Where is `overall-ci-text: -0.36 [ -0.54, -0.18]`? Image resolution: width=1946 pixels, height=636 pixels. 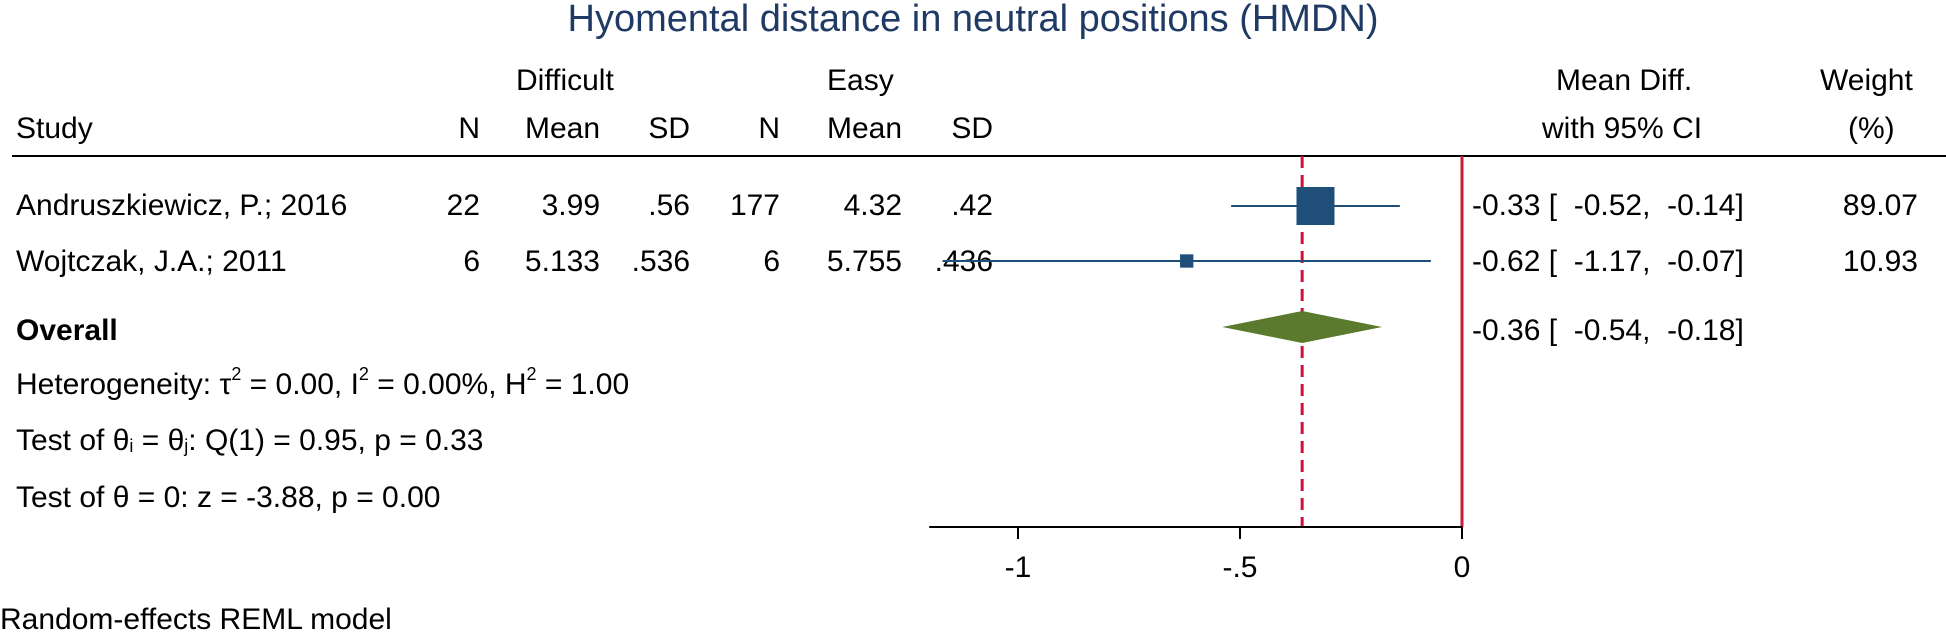
overall-ci-text: -0.36 [ -0.54, -0.18] is located at coordinates (1608, 330).